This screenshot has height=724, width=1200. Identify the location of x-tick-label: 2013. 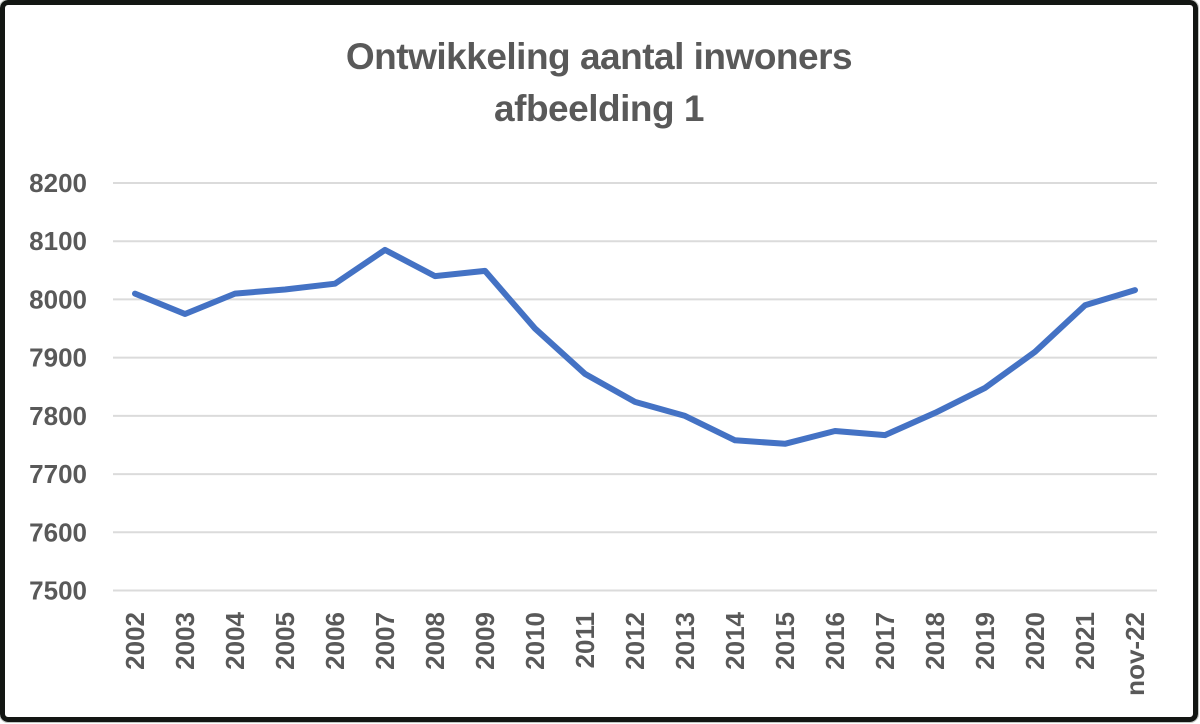
(685, 641).